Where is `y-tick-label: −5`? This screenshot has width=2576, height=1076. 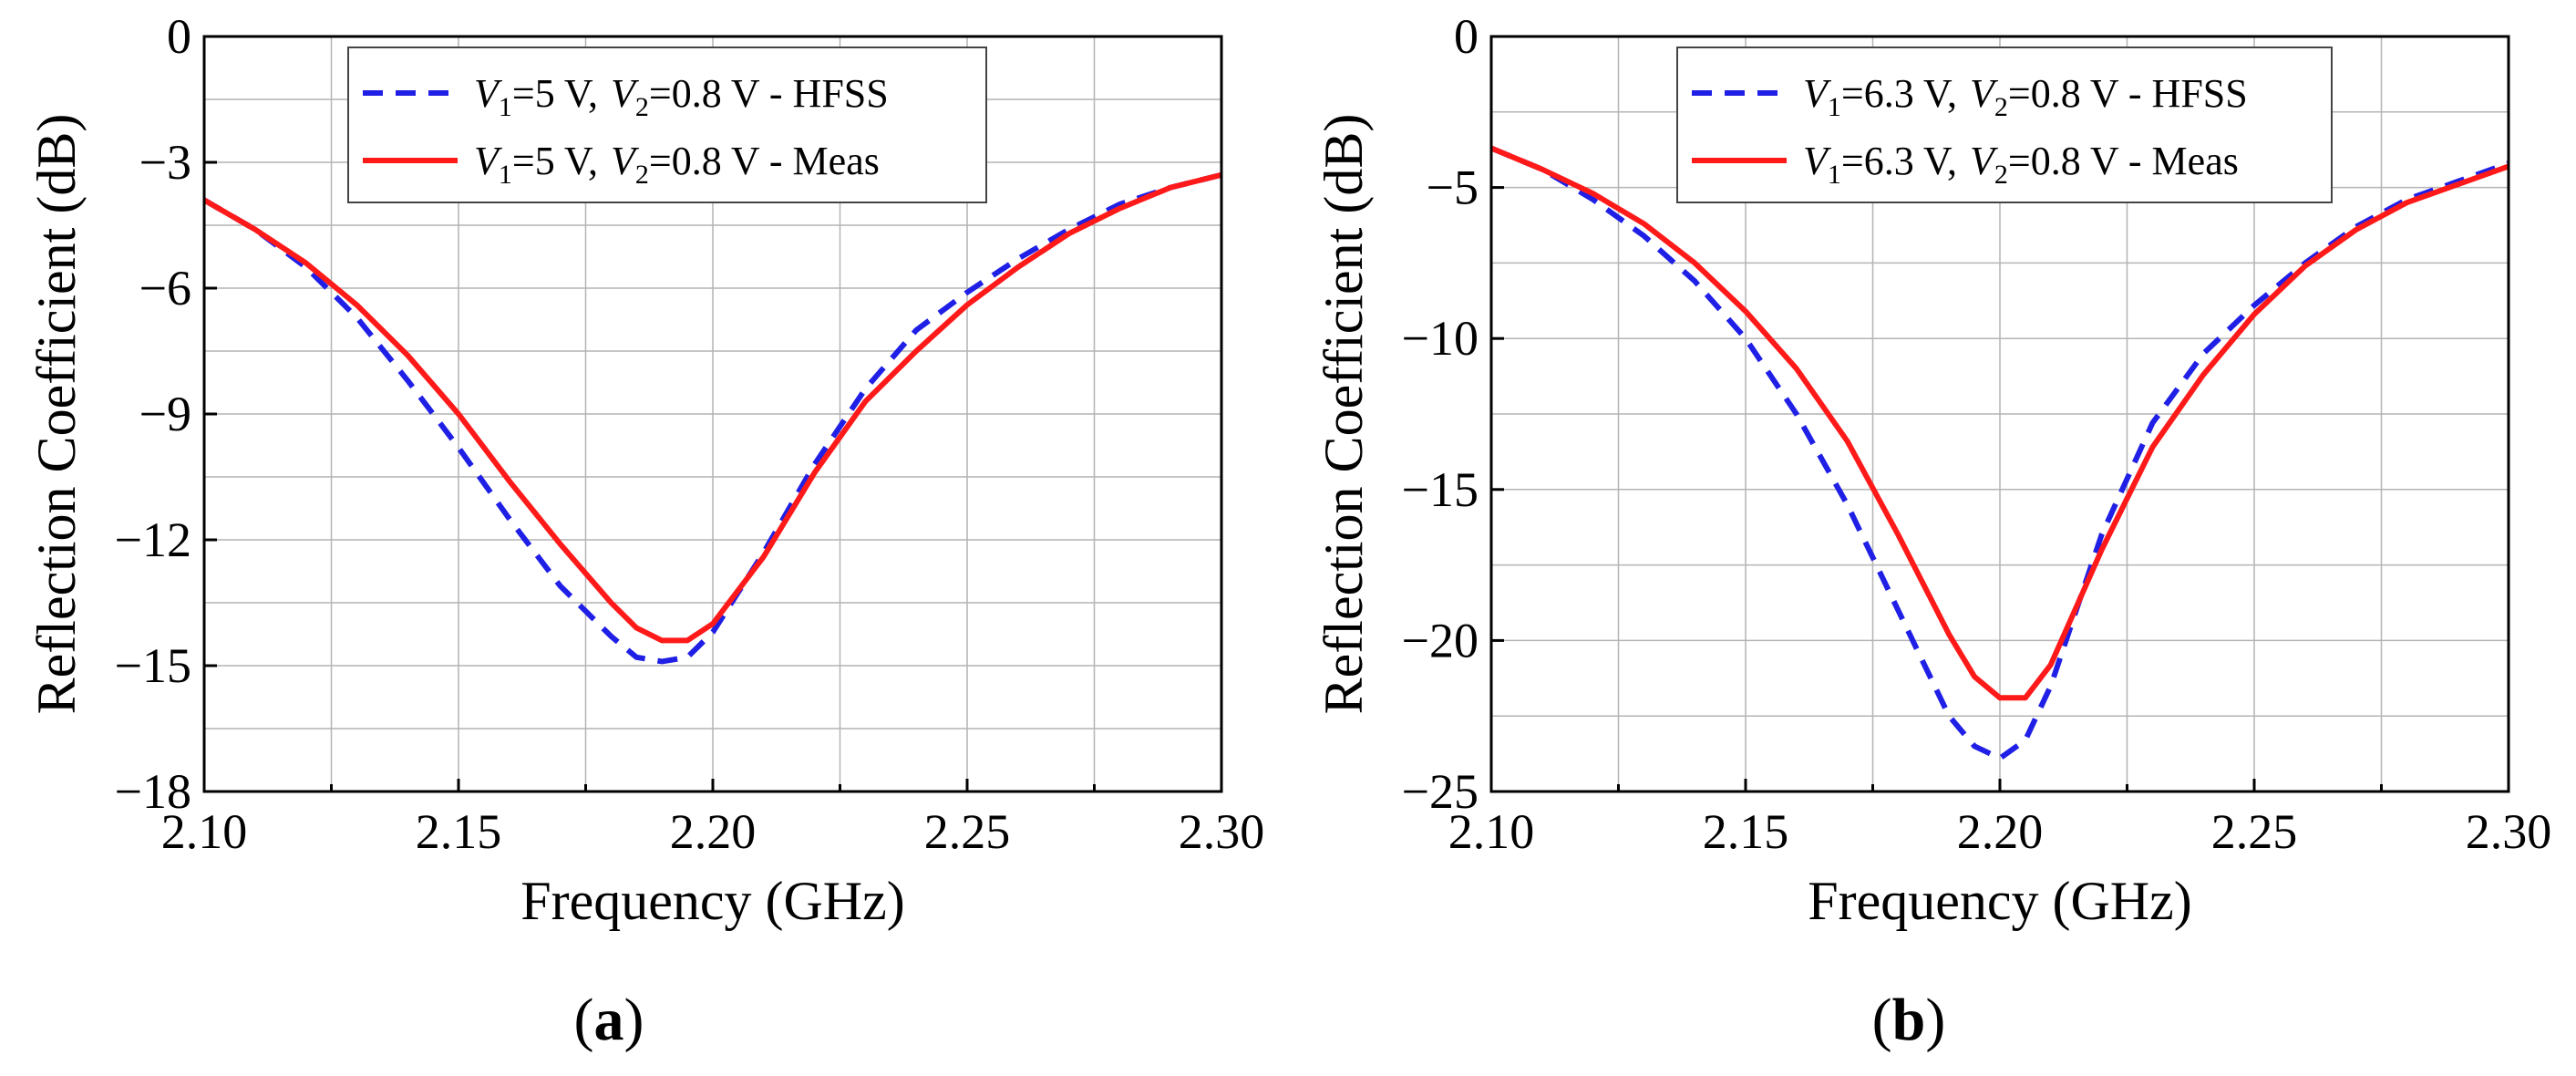 y-tick-label: −5 is located at coordinates (1453, 187).